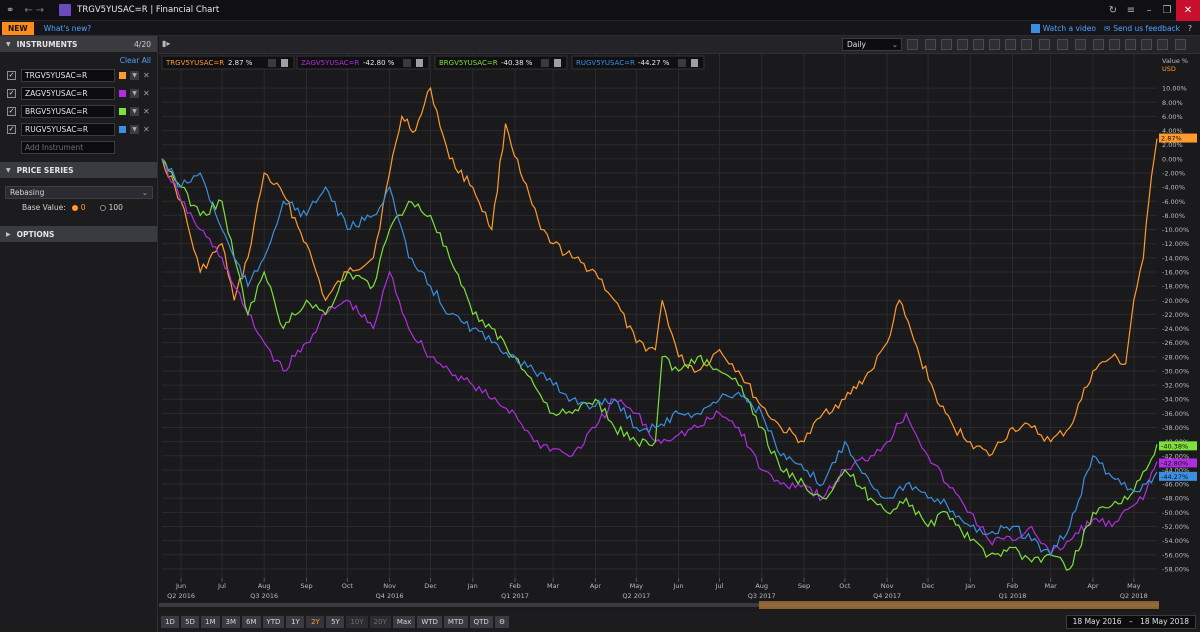  I want to click on copy-icon, so click(1044, 44).